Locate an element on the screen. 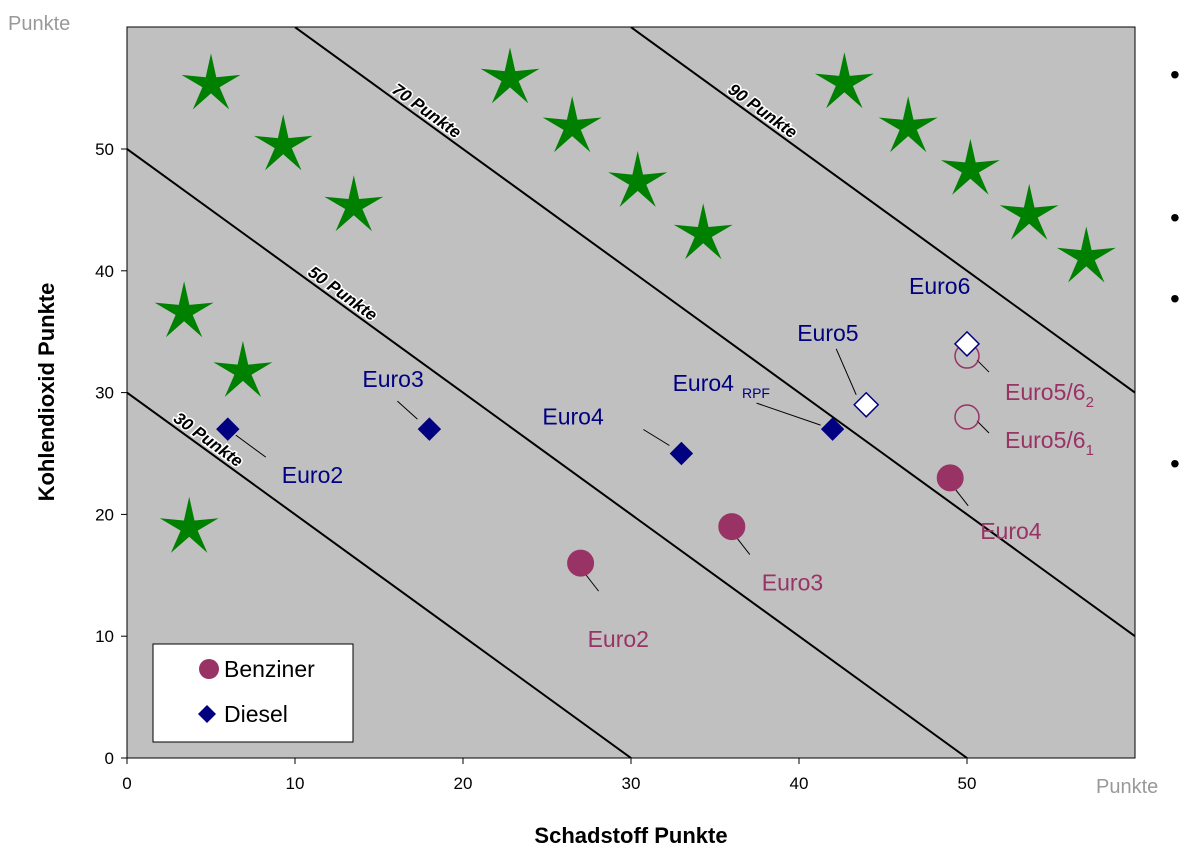 The width and height of the screenshot is (1193, 857). x-tick-label: 10 is located at coordinates (295, 783).